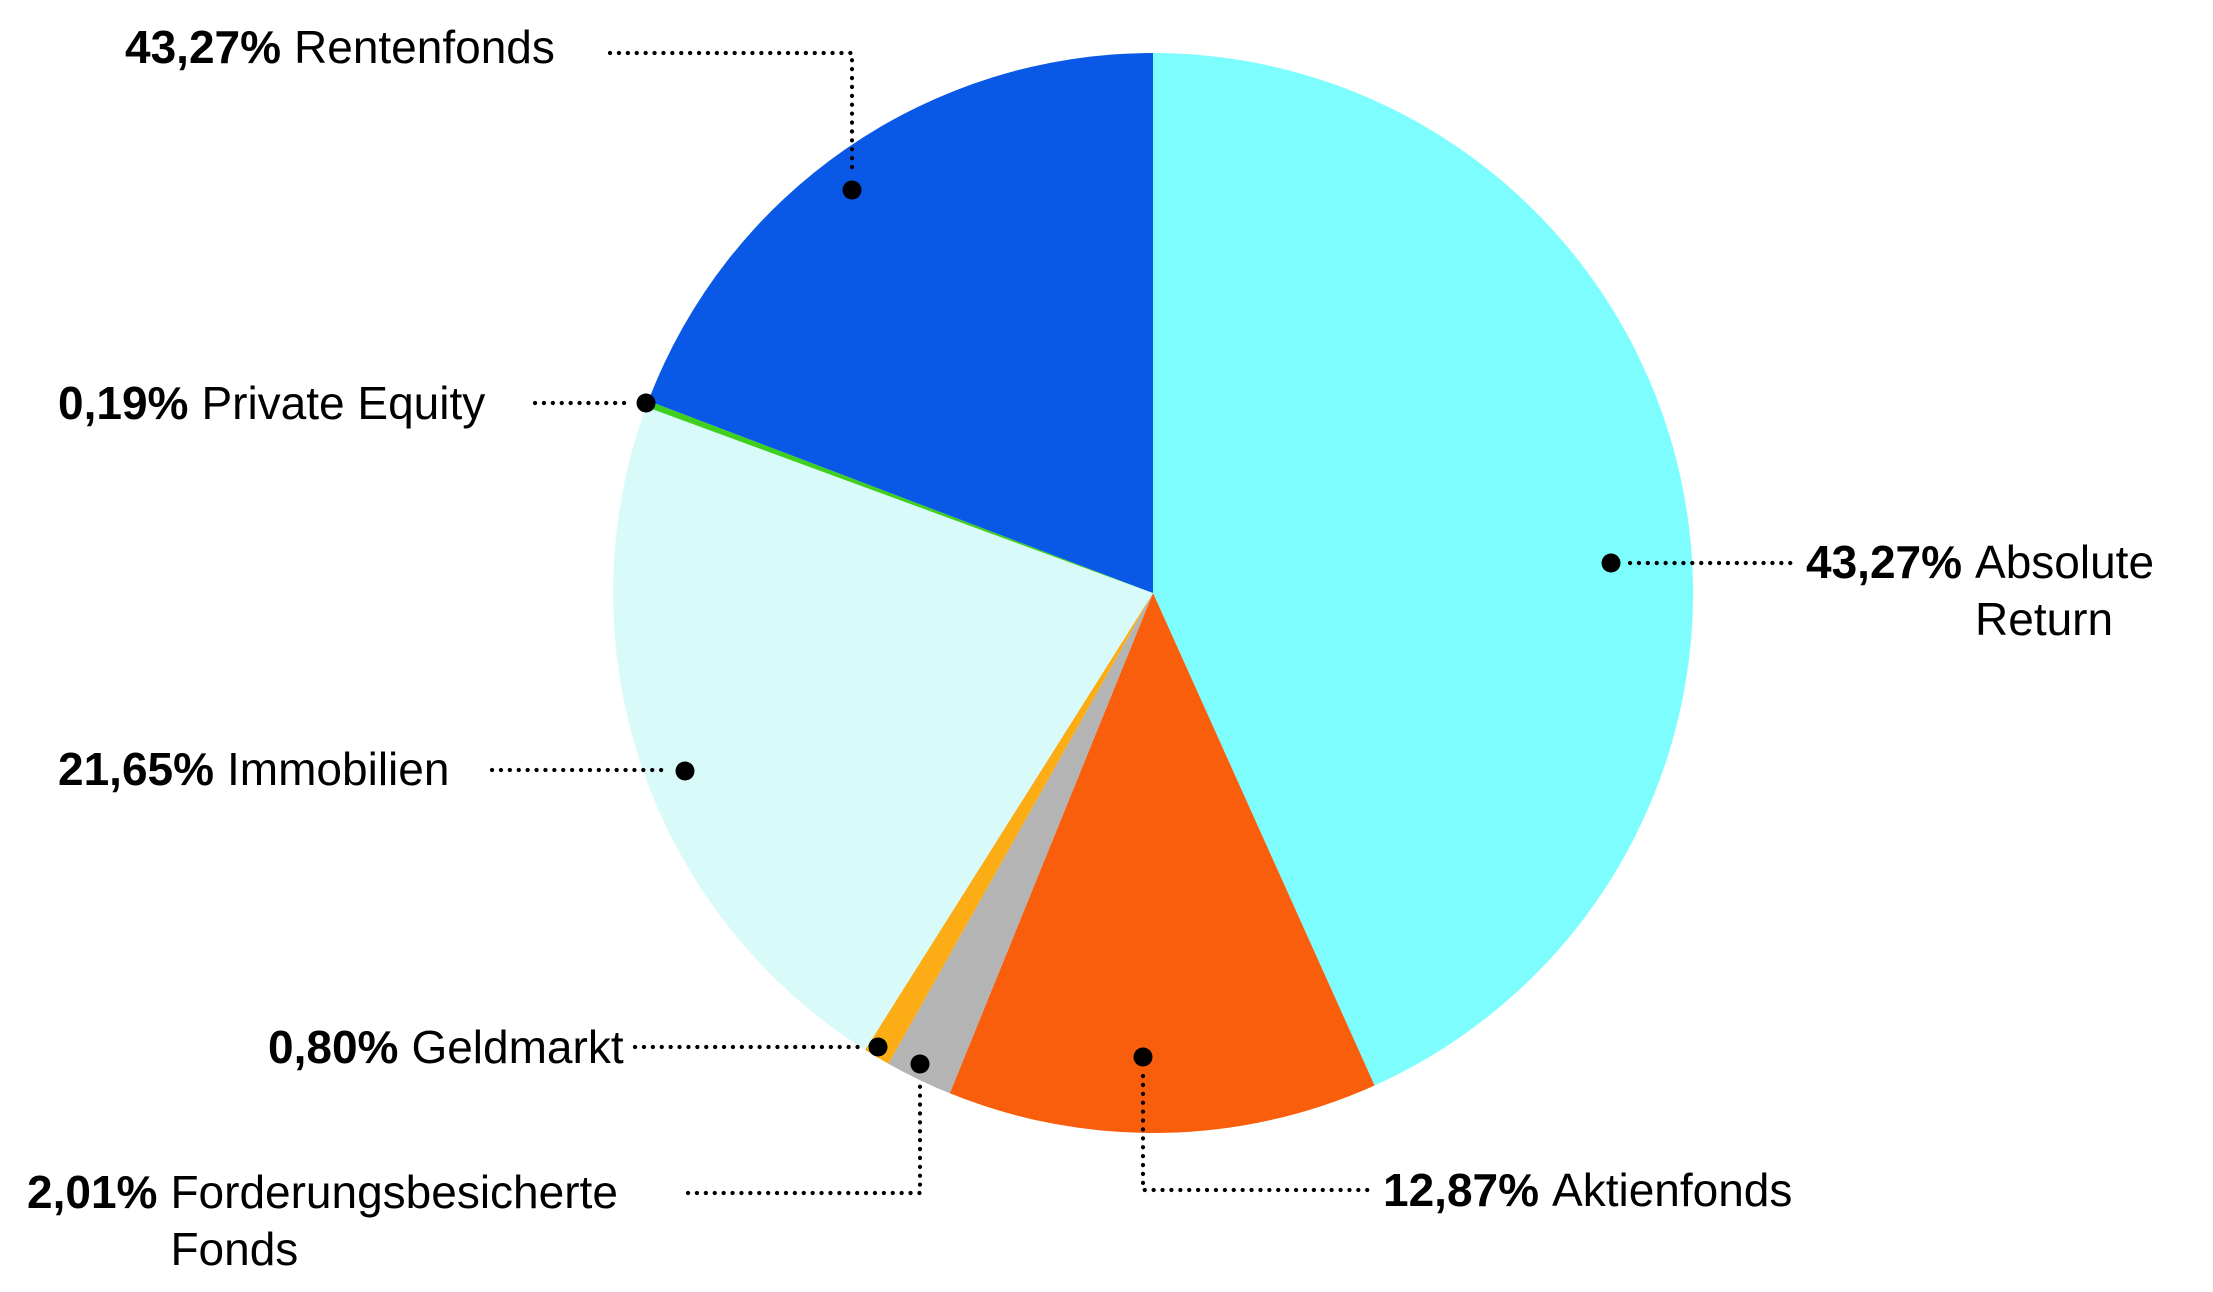 The height and width of the screenshot is (1292, 2213). What do you see at coordinates (1672, 1190) in the screenshot?
I see `slice-name-aktienfonds: Aktienfonds` at bounding box center [1672, 1190].